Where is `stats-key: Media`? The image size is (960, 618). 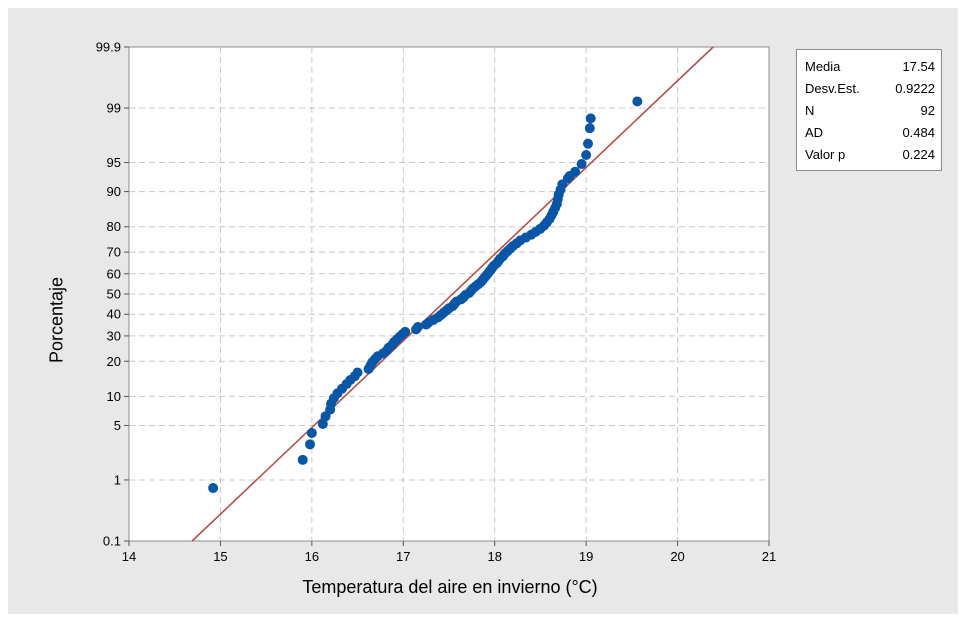 stats-key: Media is located at coordinates (823, 66).